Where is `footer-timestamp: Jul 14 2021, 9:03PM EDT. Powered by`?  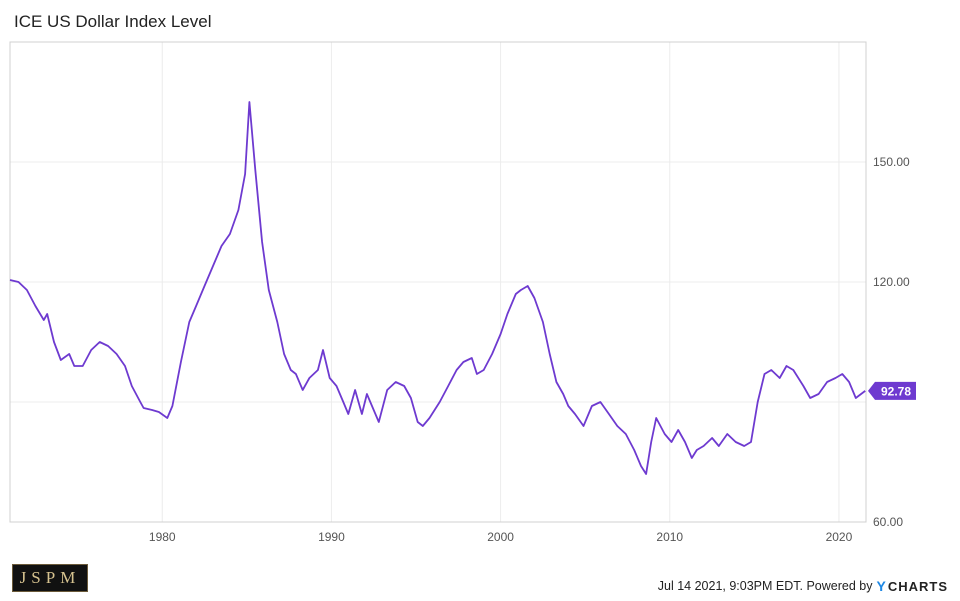 footer-timestamp: Jul 14 2021, 9:03PM EDT. Powered by is located at coordinates (765, 586).